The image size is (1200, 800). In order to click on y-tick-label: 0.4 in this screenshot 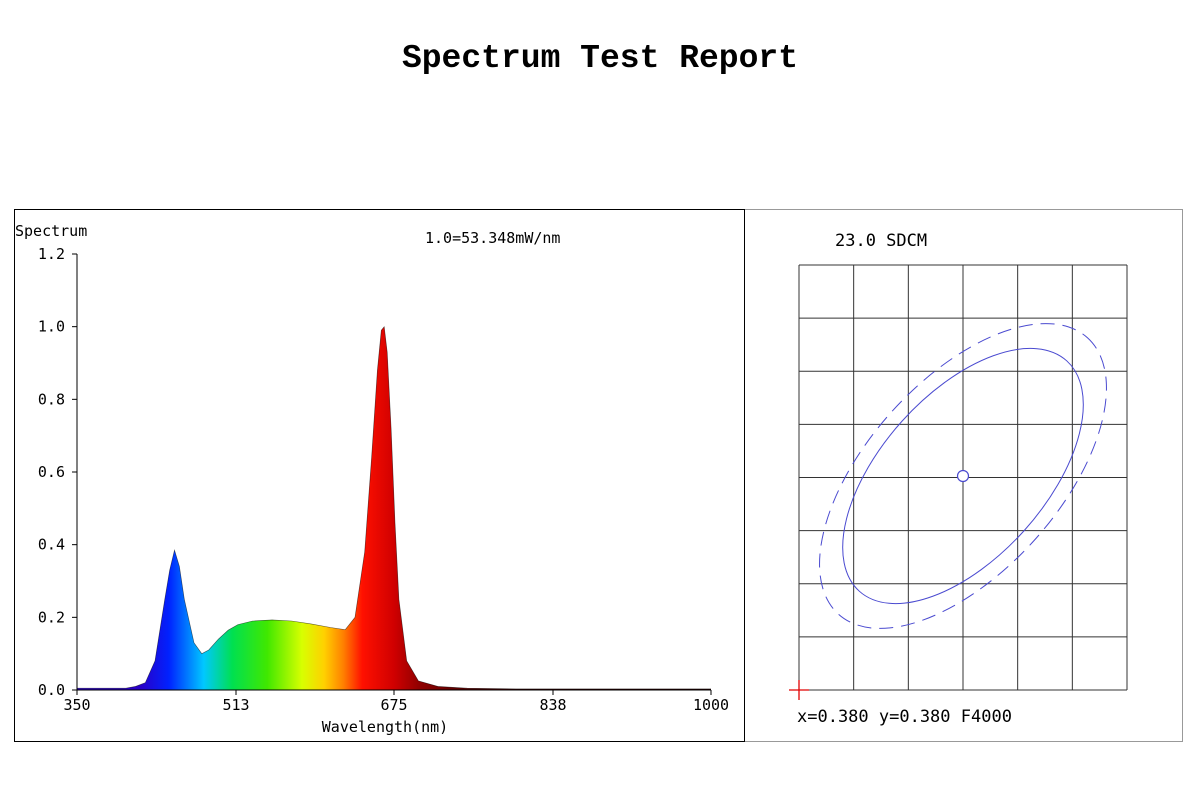, I will do `click(51, 545)`.